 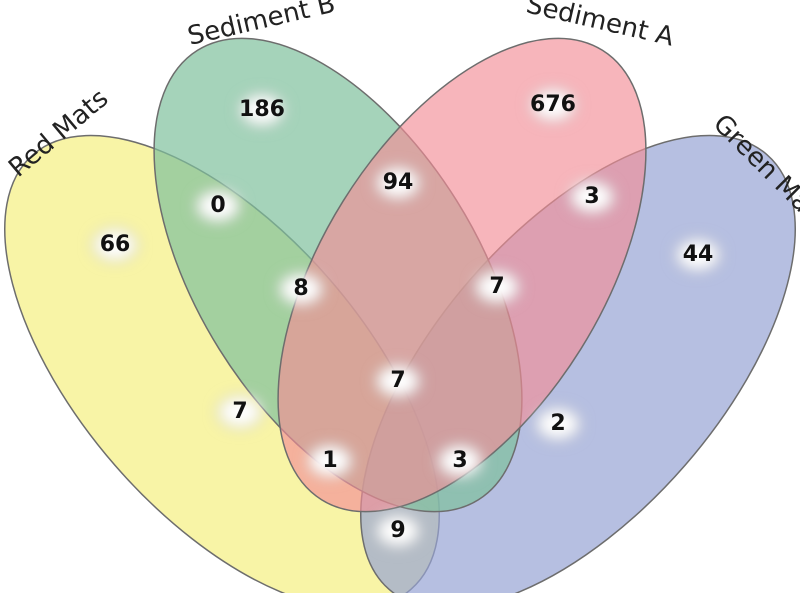 I want to click on region-count: 186, so click(x=262, y=109).